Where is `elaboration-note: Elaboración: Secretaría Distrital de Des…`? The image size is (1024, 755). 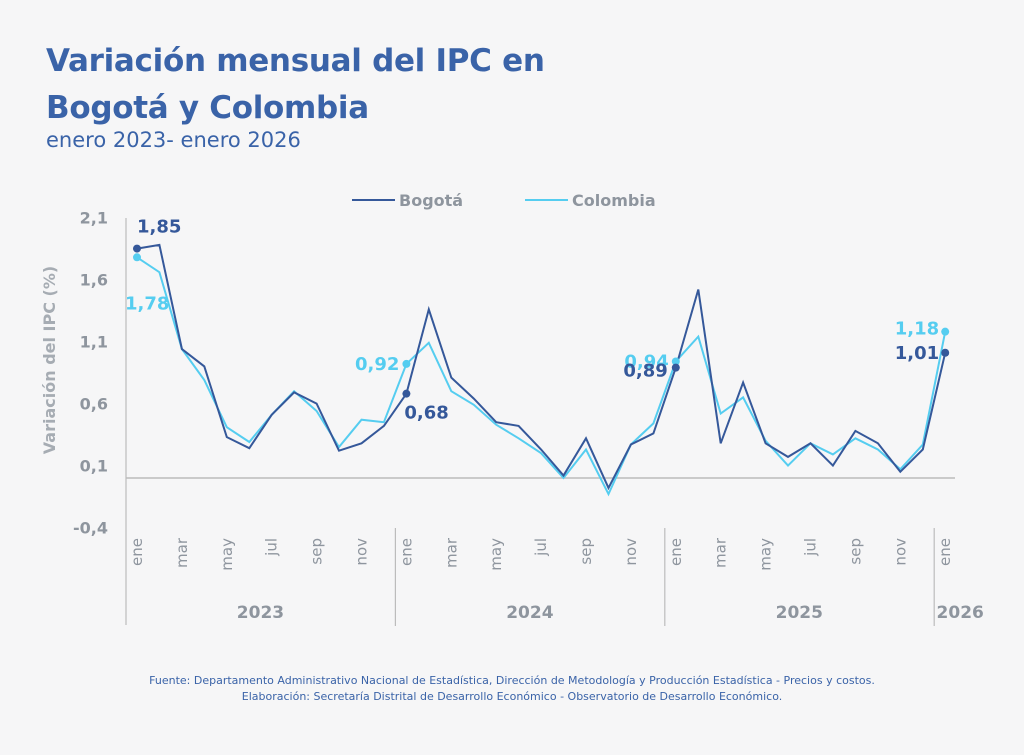
elaboration-note: Elaboración: Secretaría Distrital de Des… is located at coordinates (512, 696).